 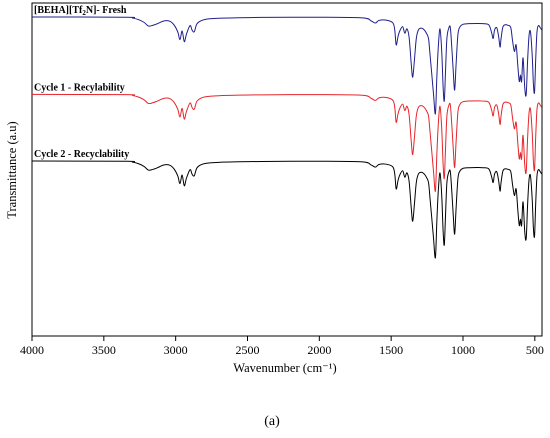 What do you see at coordinates (284, 368) in the screenshot?
I see `x-axis-title: Wavenumber (cm⁻¹)` at bounding box center [284, 368].